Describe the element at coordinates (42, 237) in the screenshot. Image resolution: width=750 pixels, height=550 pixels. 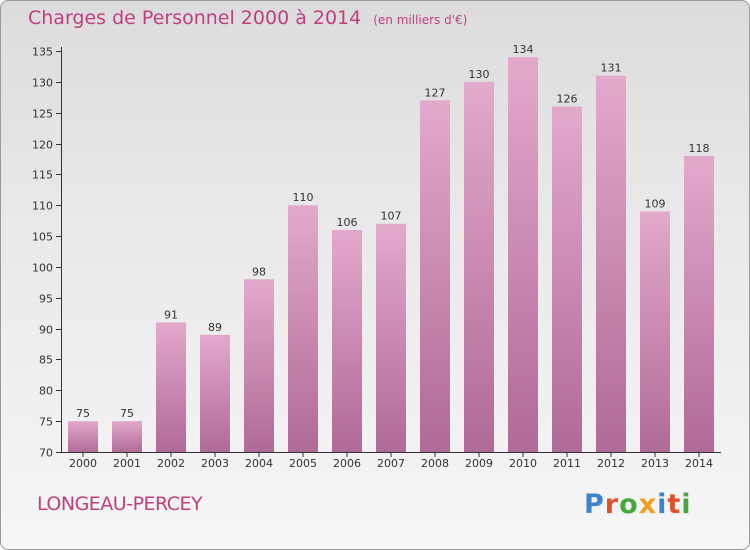
I see `y-tick-label: 105` at that location.